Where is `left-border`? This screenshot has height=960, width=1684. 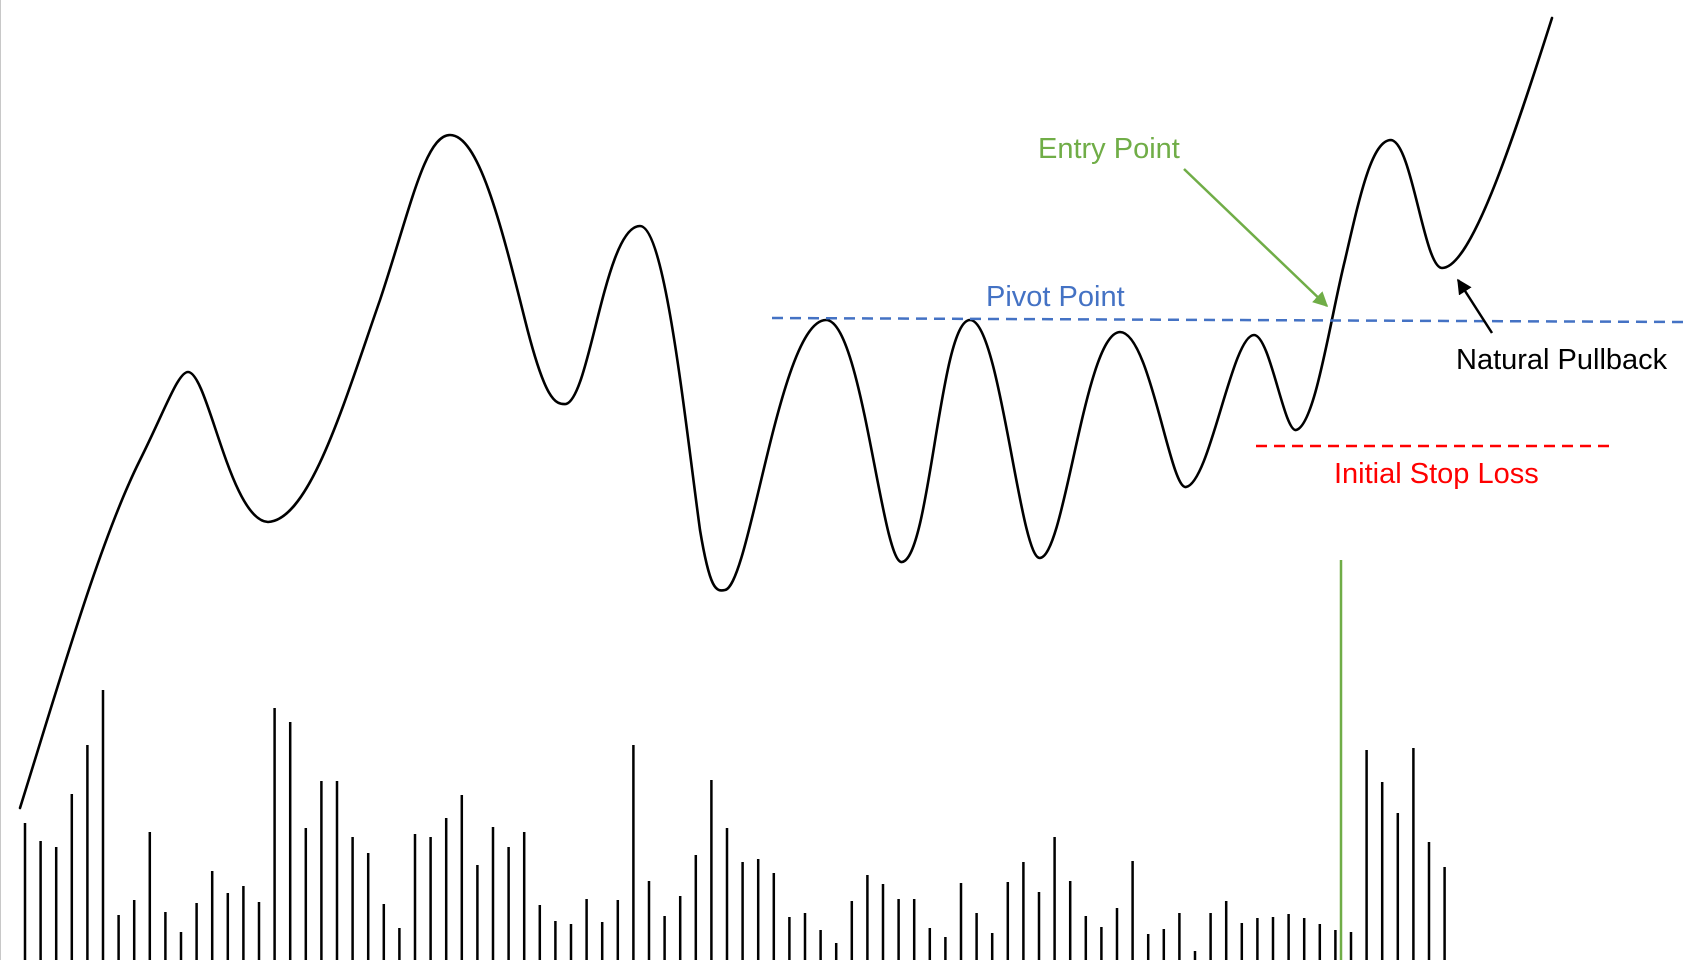
left-border is located at coordinates (0, 480).